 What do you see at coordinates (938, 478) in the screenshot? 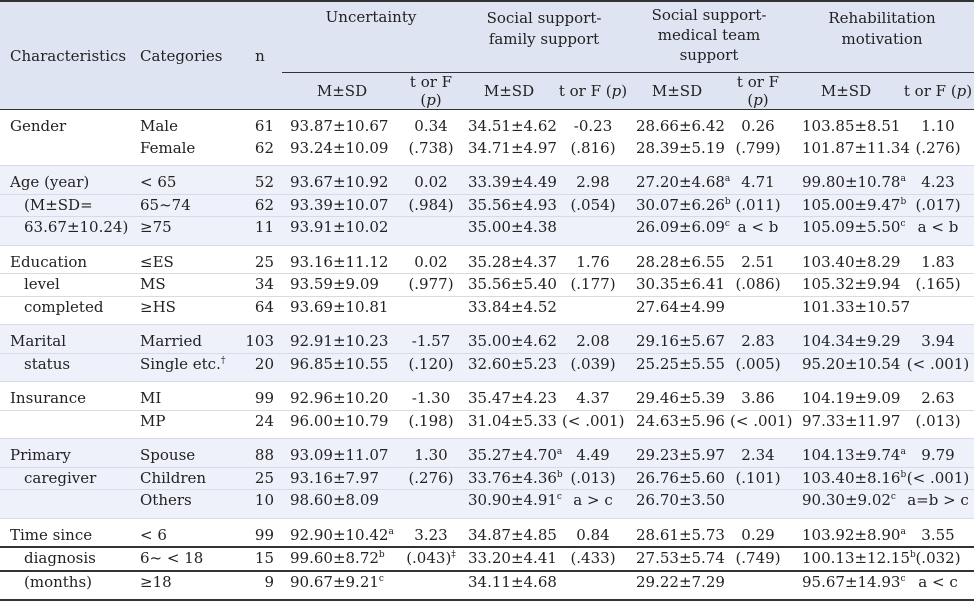
I see `rehab-t-cell: (< .001)` at bounding box center [938, 478].